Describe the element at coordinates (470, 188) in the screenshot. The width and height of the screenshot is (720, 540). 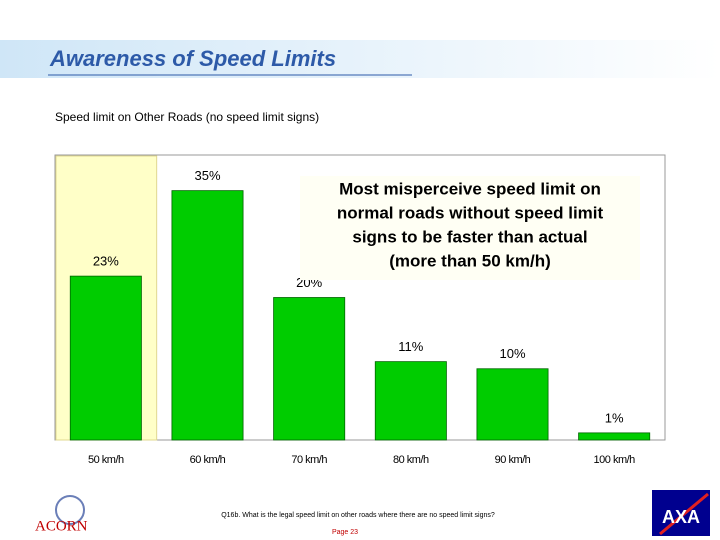
I see `annotation-line: Most misperceive speed limit on` at that location.